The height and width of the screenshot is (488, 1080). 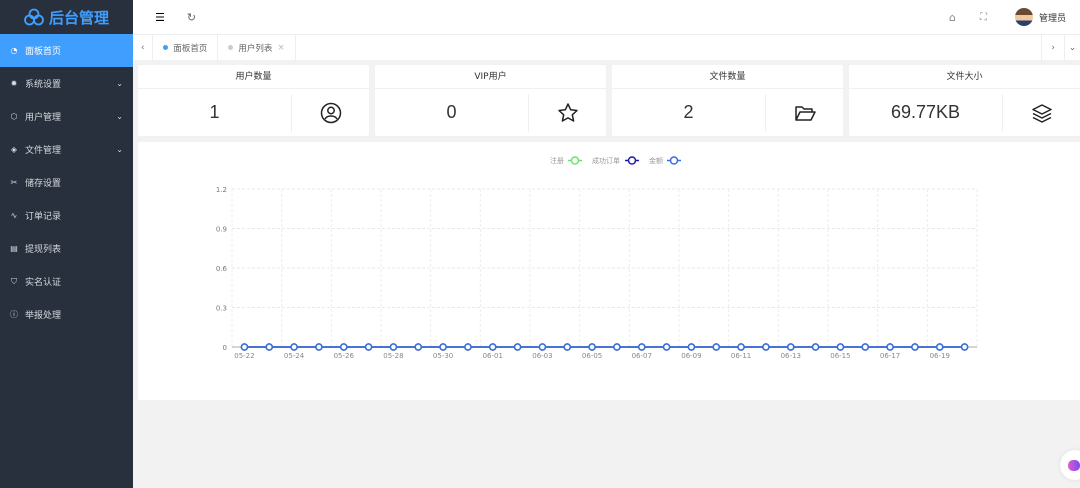 What do you see at coordinates (14, 50) in the screenshot?
I see `dashboard-icon: ◔` at bounding box center [14, 50].